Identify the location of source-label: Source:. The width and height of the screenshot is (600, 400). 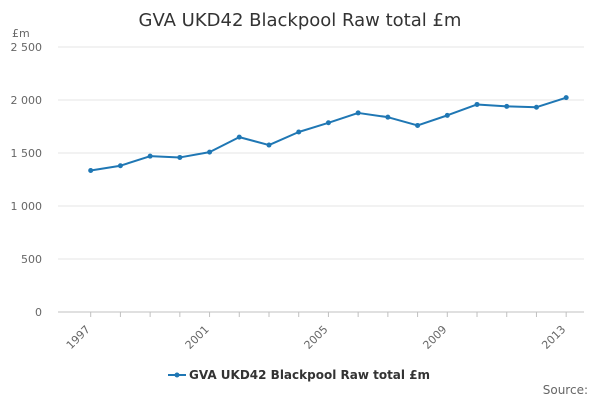
(565, 390).